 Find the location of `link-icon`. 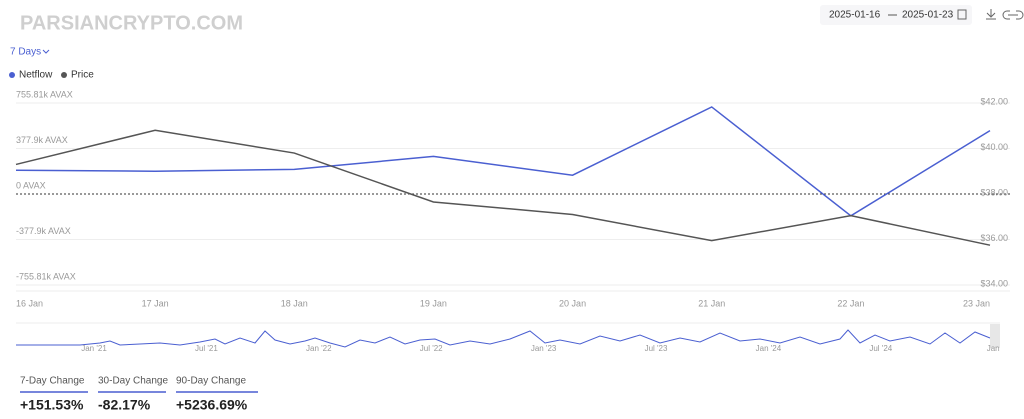

link-icon is located at coordinates (1013, 15).